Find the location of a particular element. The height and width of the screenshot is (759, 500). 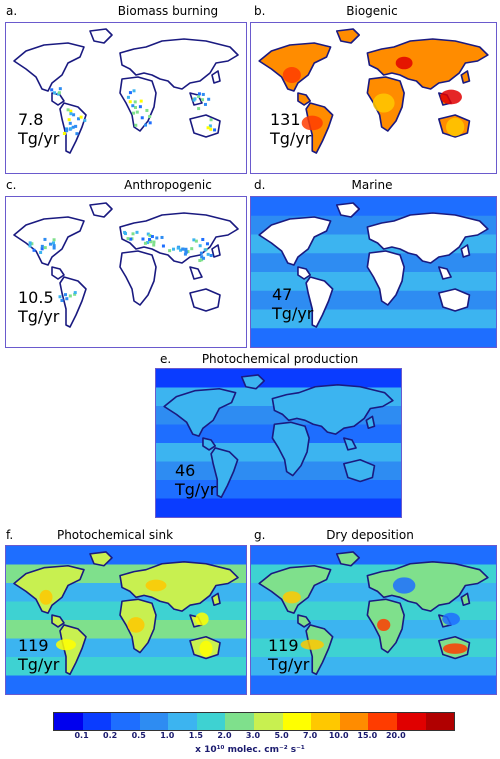

total-value: 46 is located at coordinates (185, 470).